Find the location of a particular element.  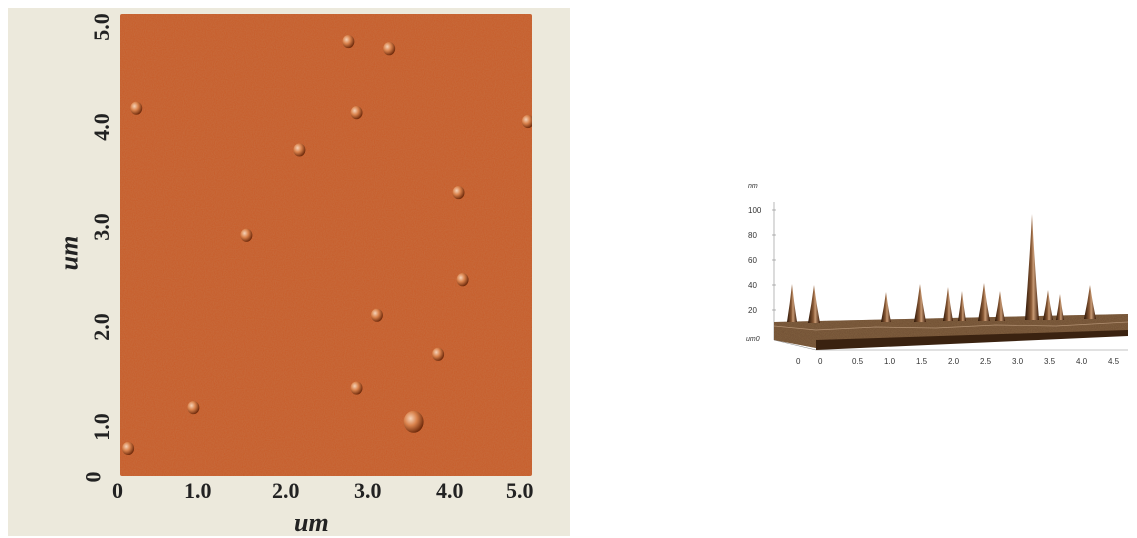

x-tick-label: 1.0 is located at coordinates (198, 491).